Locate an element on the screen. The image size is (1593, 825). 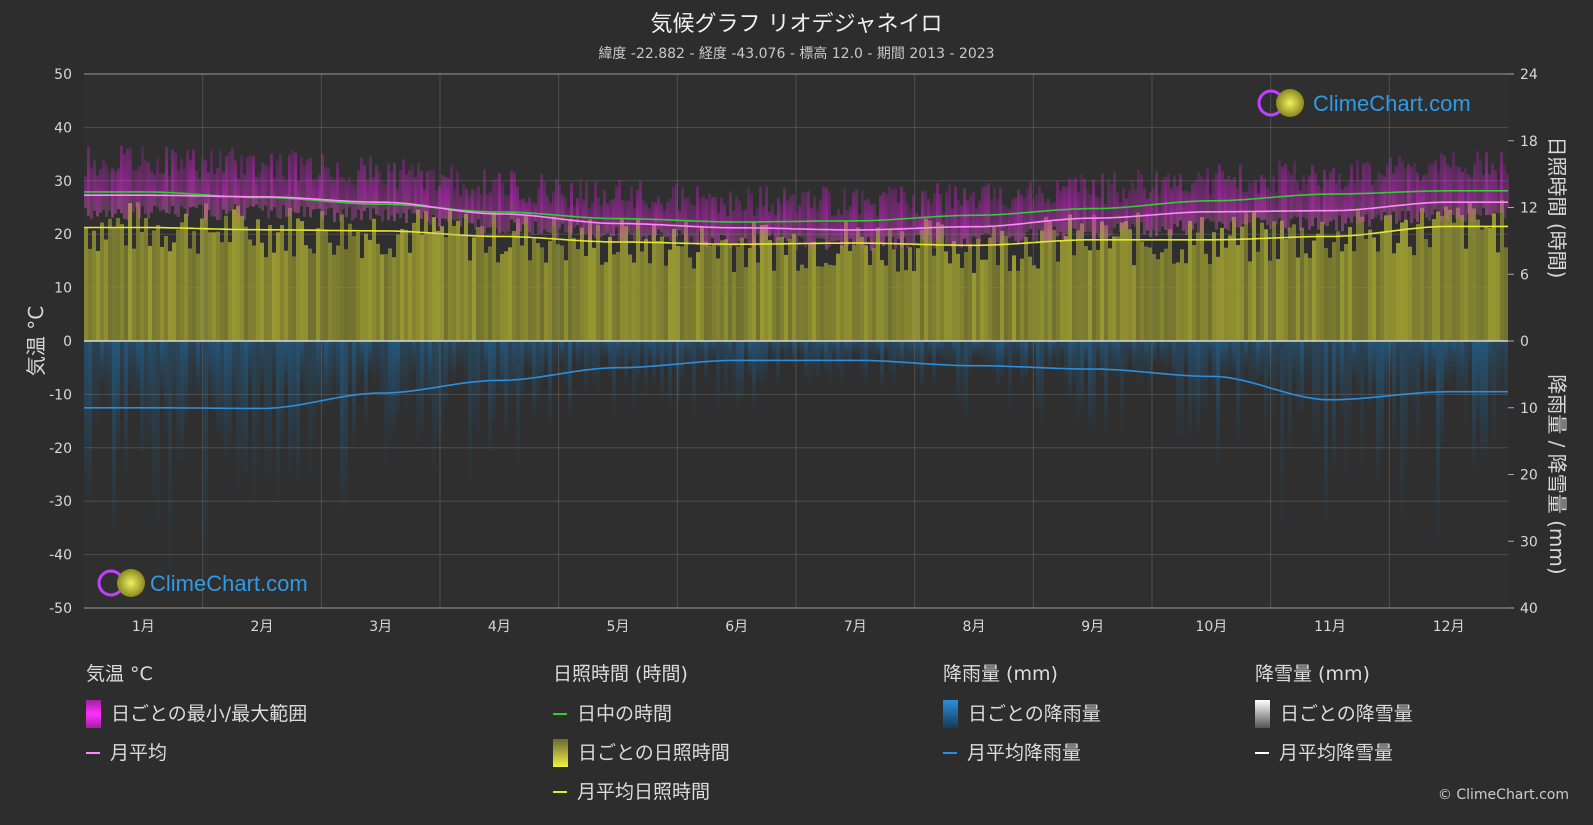
legend-rain: 降雨量 (mm) 日ごとの降雨量 月平均降雨量 is located at coordinates (1022, 719).